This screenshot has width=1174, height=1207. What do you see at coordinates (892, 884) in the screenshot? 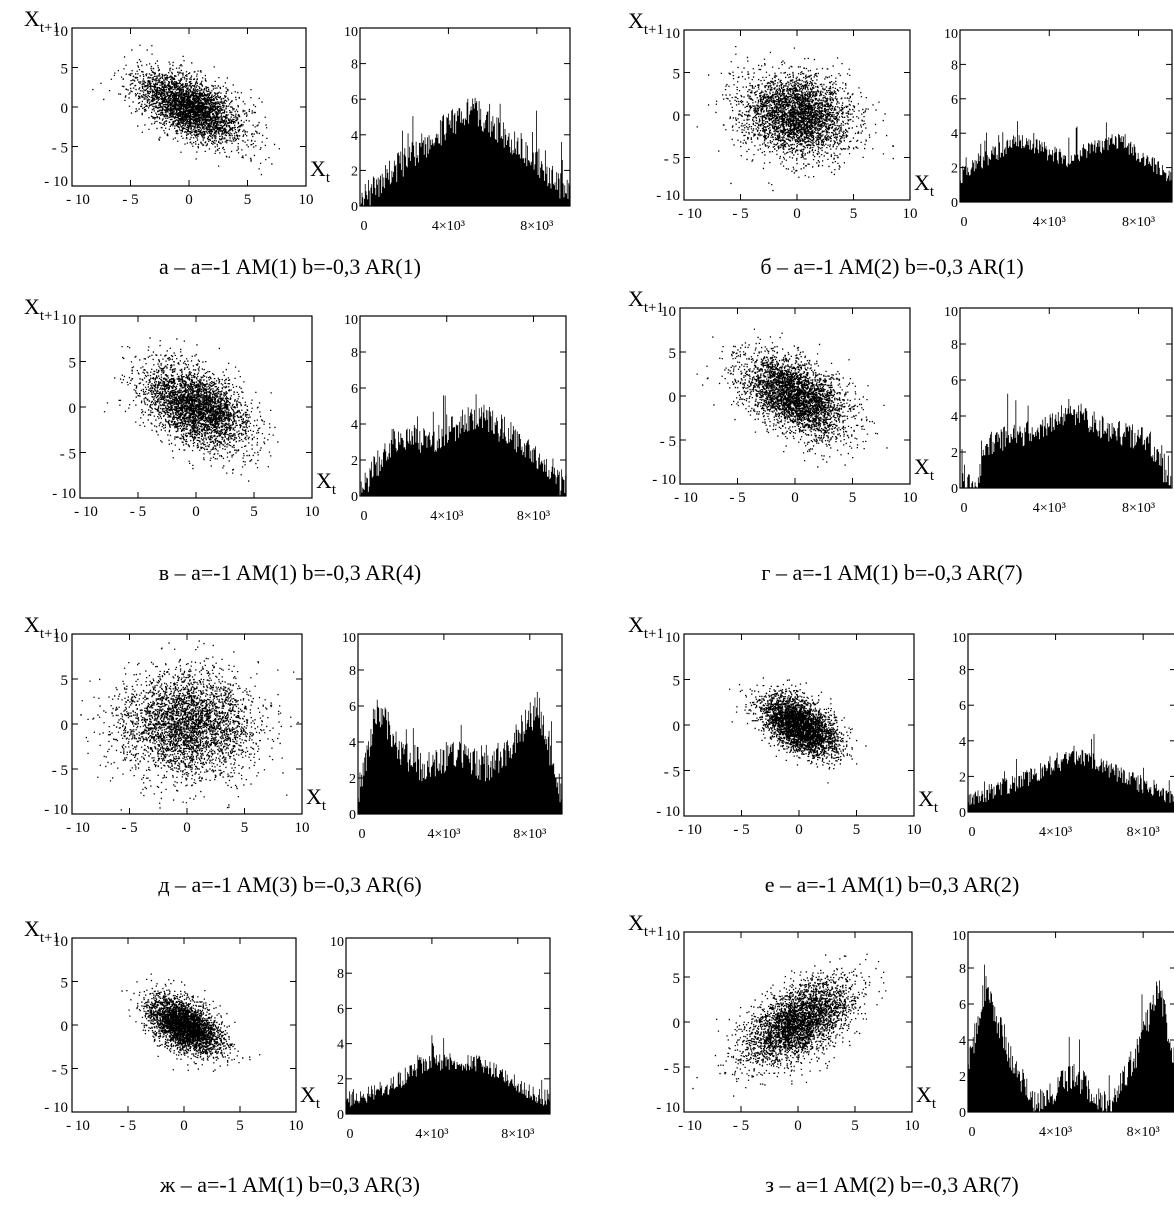
I see `panel-caption: е – a=-1 AM(1) b=0,3 AR(2)` at bounding box center [892, 884].